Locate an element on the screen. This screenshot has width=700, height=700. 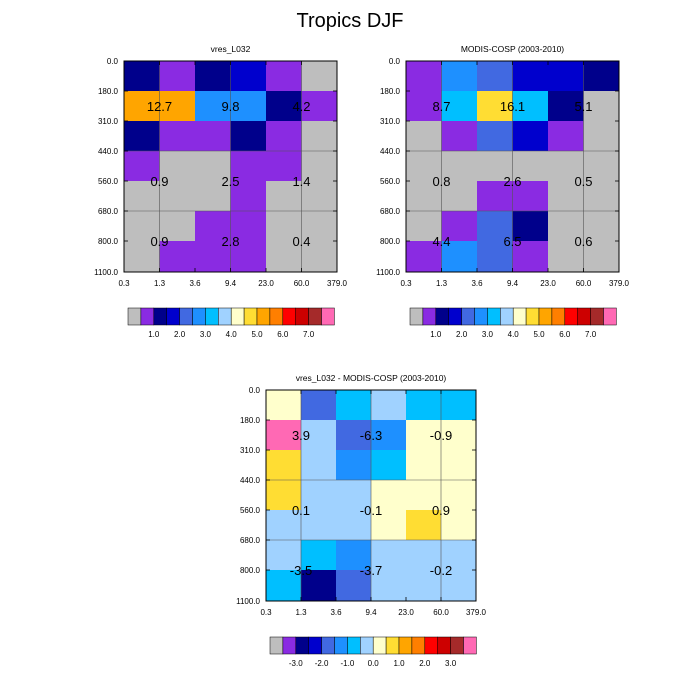
colorbar-label: 5.0 is located at coordinates (257, 334).